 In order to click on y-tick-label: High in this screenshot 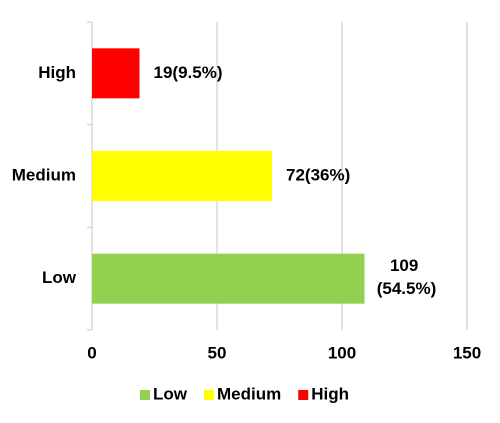, I will do `click(57, 72)`.